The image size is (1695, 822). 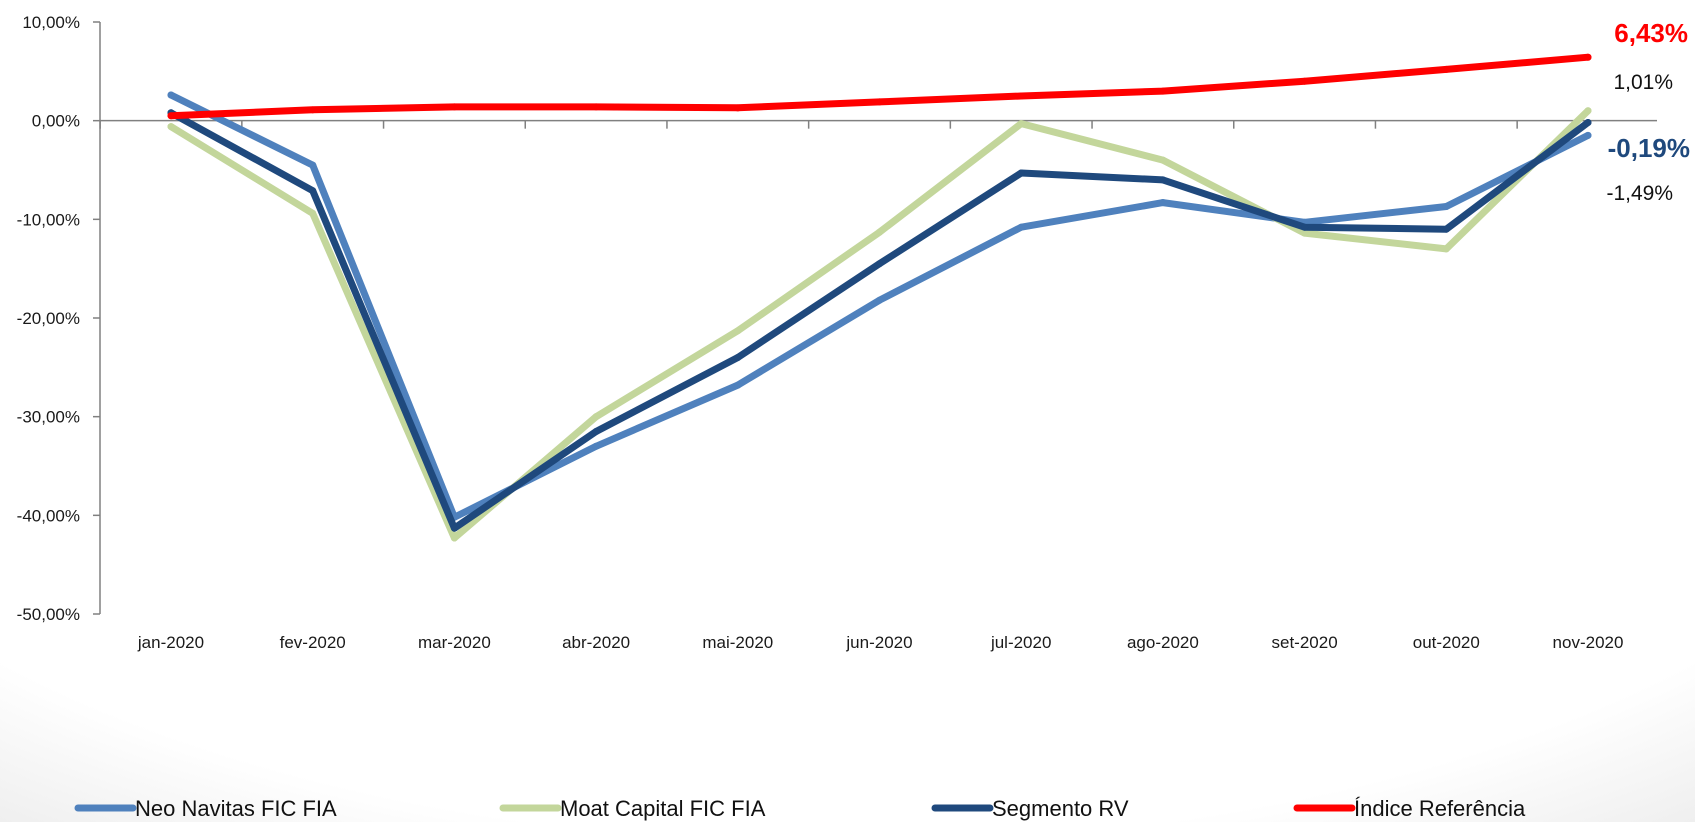 What do you see at coordinates (48, 318) in the screenshot?
I see `y-tick-label: -20,00%` at bounding box center [48, 318].